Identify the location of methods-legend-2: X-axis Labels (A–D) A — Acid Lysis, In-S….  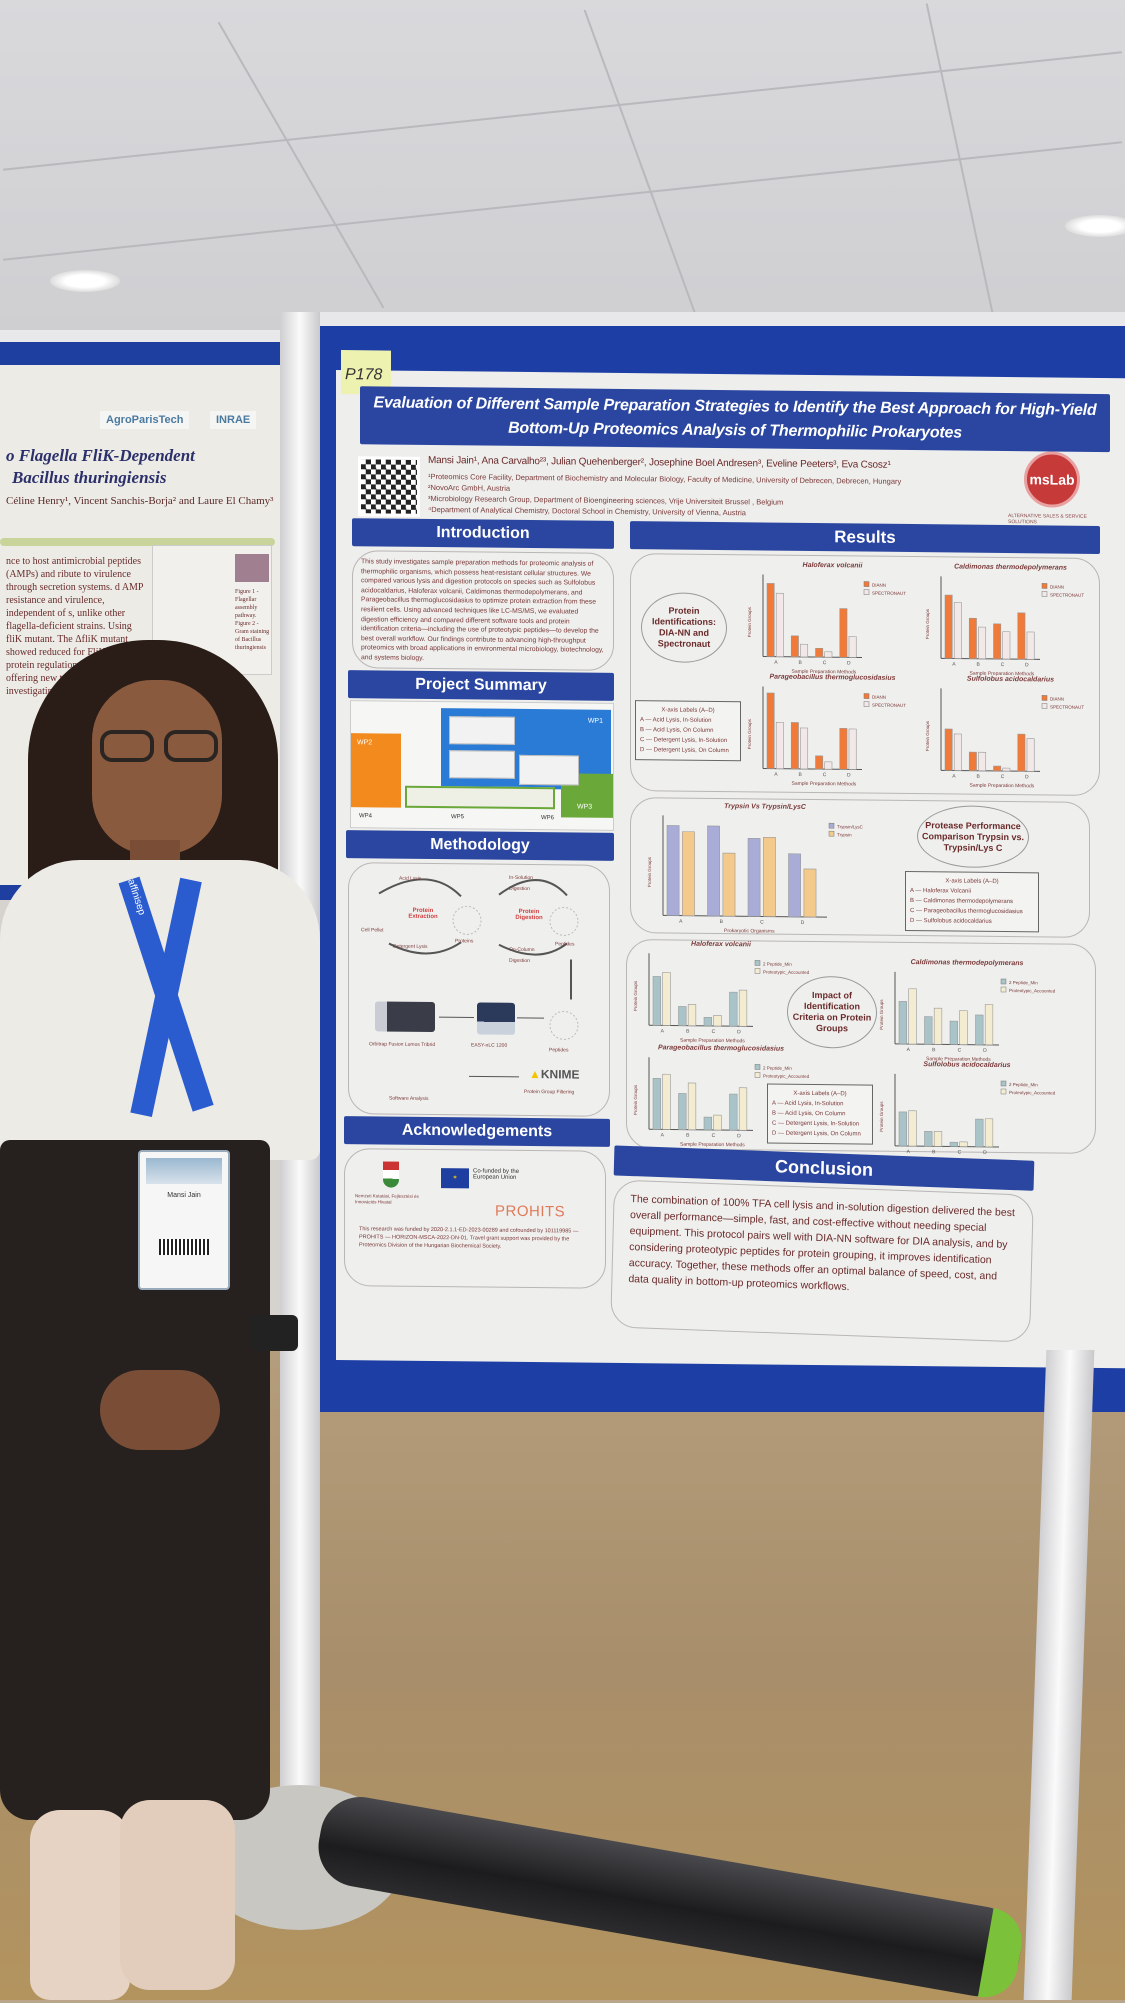
(820, 1114).